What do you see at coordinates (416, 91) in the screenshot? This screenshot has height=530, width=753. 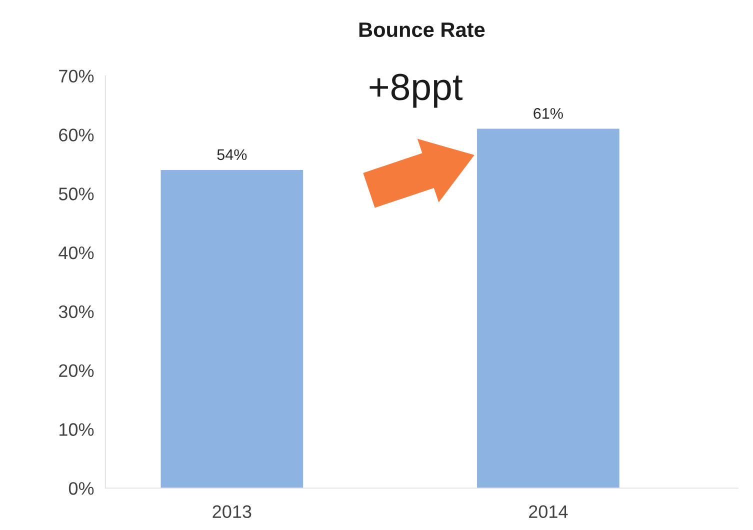 I see `annotation: +8ppt` at bounding box center [416, 91].